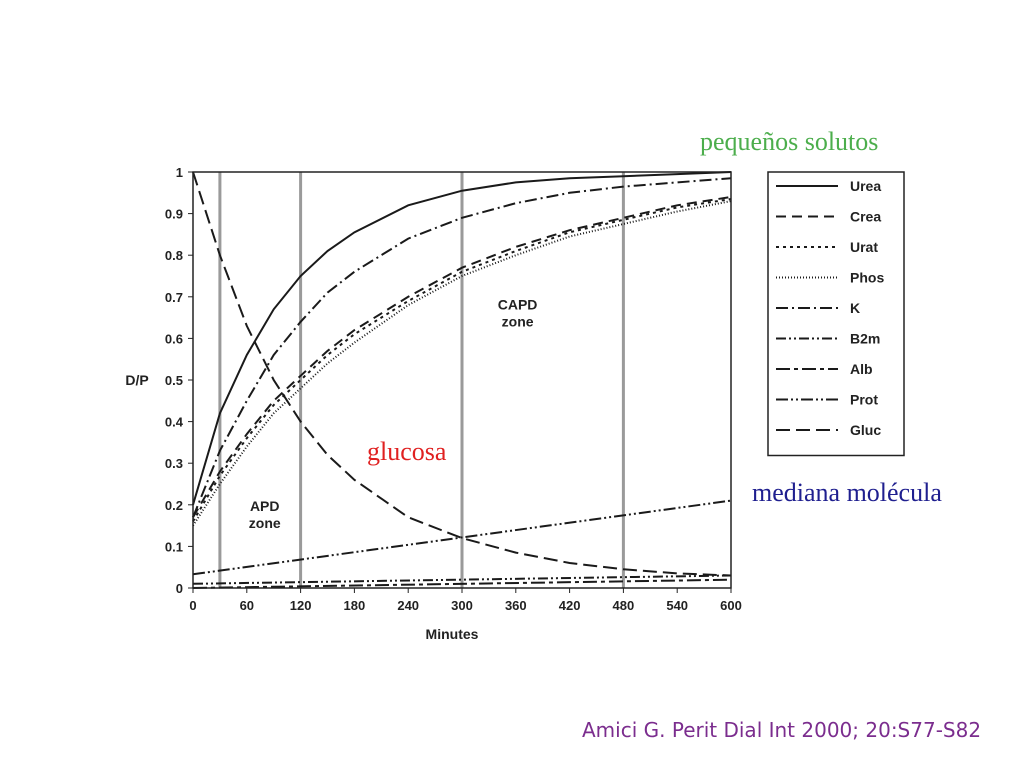  Describe the element at coordinates (865, 339) in the screenshot. I see `legend-label-b2m: B2m` at that location.